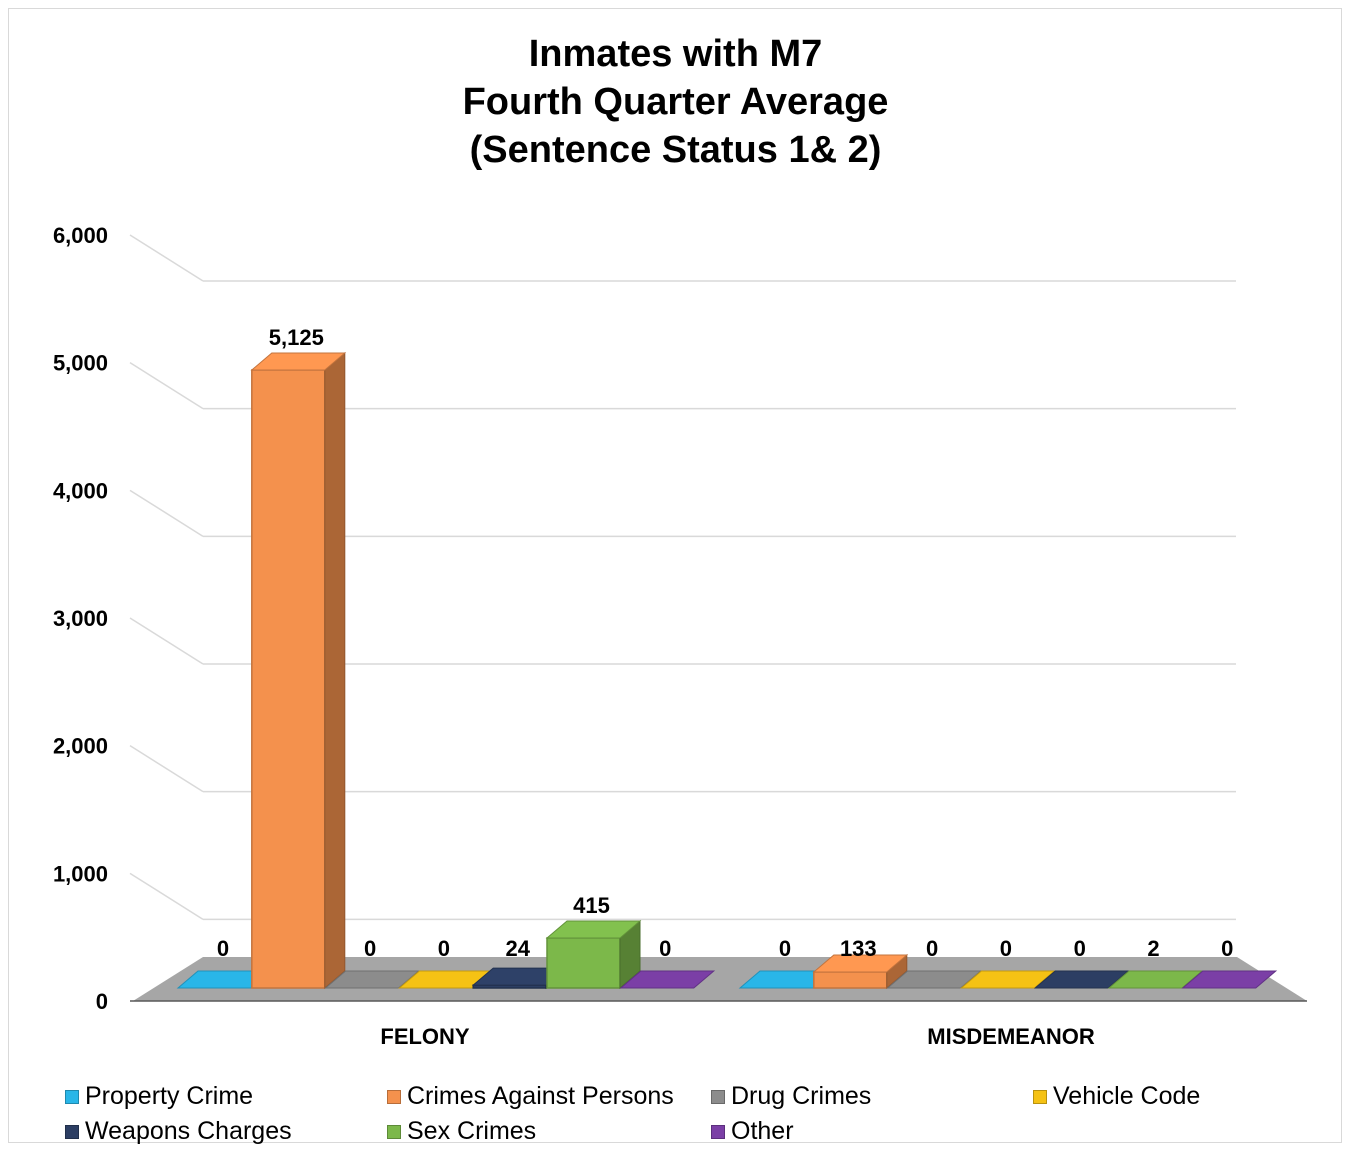 The height and width of the screenshot is (1151, 1351). Describe the element at coordinates (80, 235) in the screenshot. I see `y-tick-label: 6,000` at that location.